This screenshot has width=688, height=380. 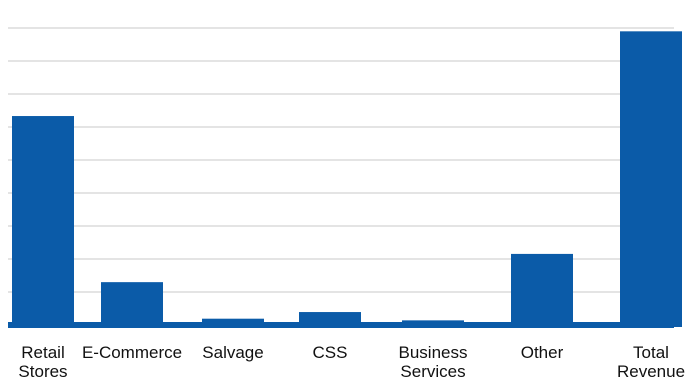 I want to click on category-label-2: Salvage, so click(x=232, y=352).